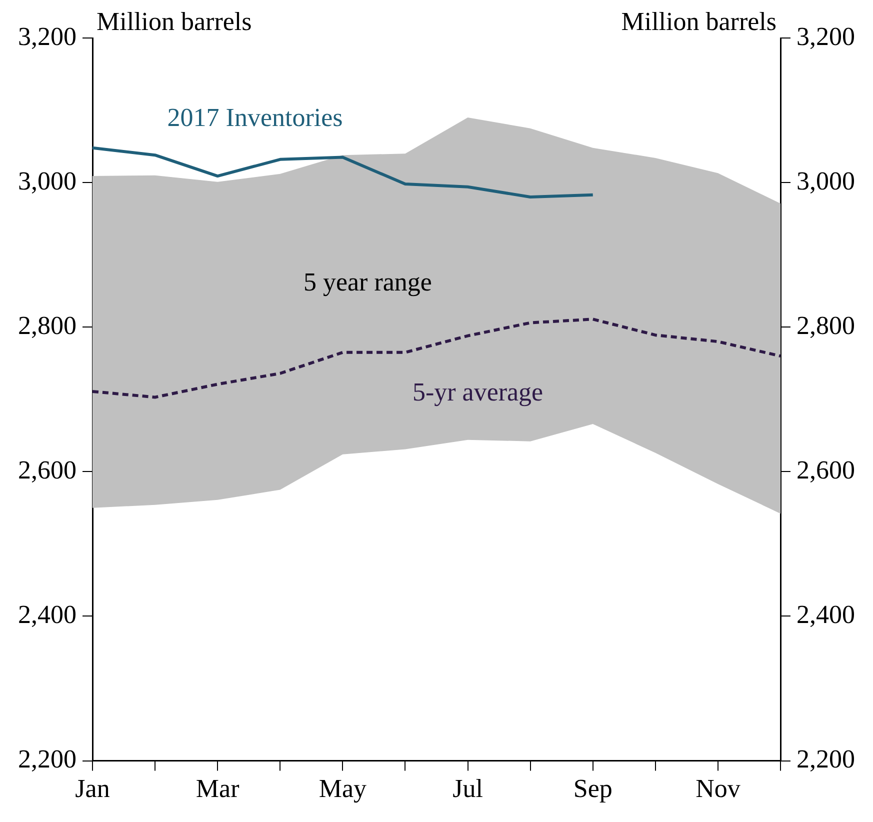 Image resolution: width=873 pixels, height=822 pixels. Describe the element at coordinates (92, 789) in the screenshot. I see `x-tick-label: Jan` at that location.